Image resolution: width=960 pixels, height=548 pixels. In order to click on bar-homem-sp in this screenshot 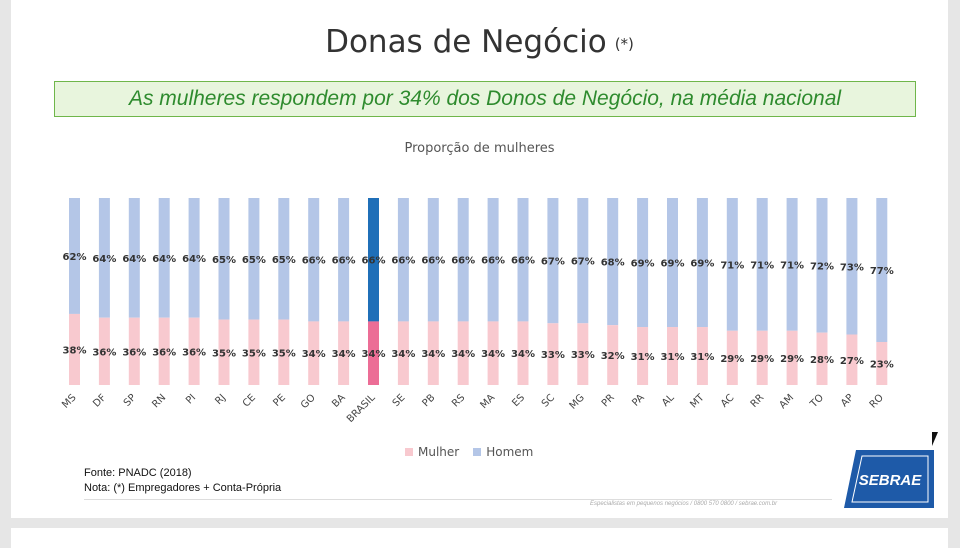, I will do `click(134, 258)`.